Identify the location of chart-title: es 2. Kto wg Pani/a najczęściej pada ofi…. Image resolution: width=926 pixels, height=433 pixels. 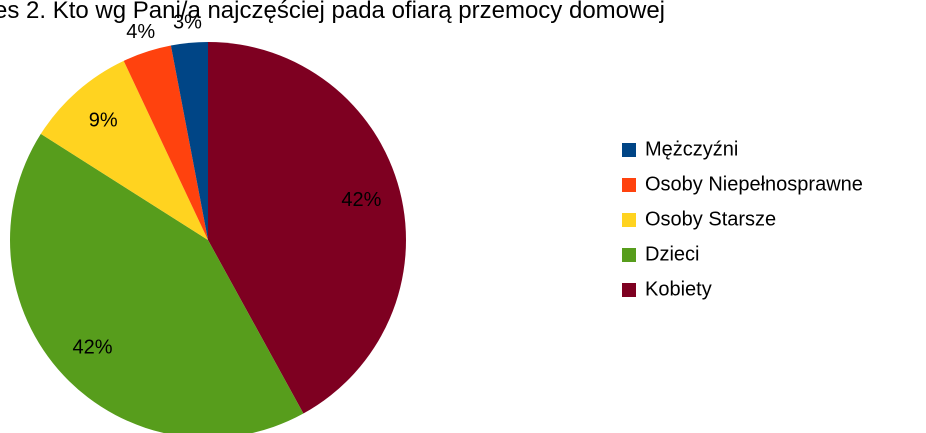
(332, 12).